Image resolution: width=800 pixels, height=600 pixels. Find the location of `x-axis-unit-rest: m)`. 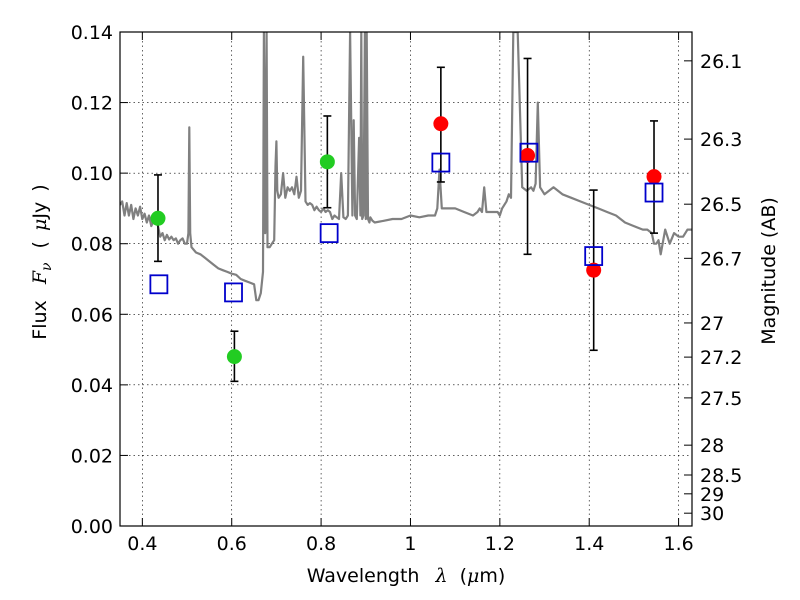

x-axis-unit-rest: m) is located at coordinates (492, 576).